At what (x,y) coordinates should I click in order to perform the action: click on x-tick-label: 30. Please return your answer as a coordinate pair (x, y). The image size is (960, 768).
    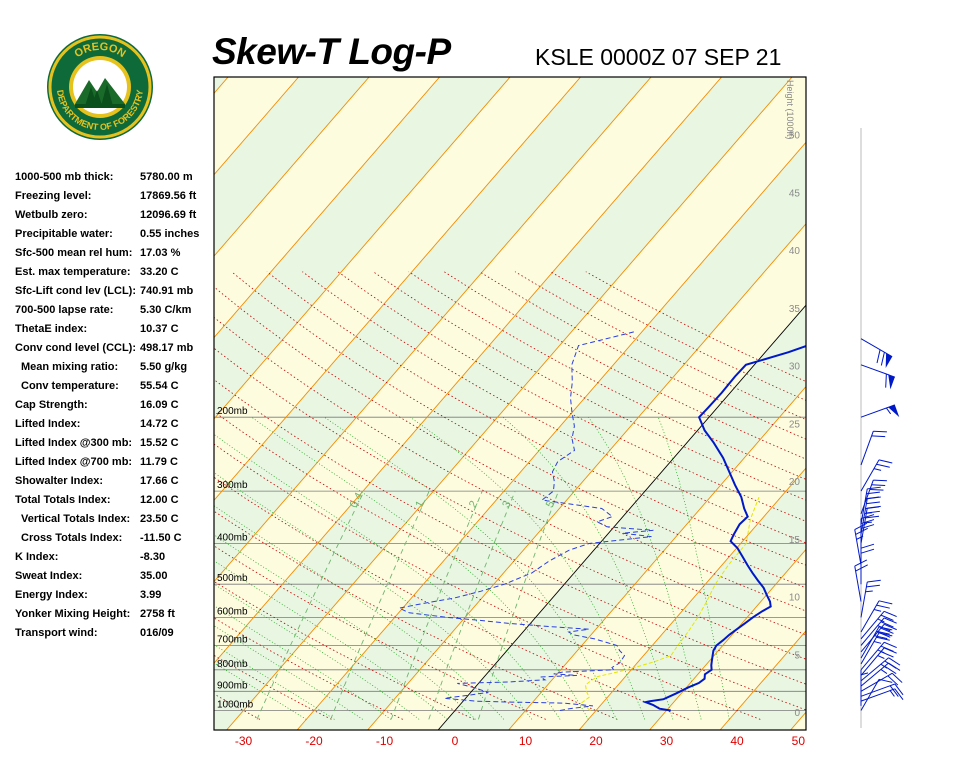
    Looking at the image, I should click on (667, 741).